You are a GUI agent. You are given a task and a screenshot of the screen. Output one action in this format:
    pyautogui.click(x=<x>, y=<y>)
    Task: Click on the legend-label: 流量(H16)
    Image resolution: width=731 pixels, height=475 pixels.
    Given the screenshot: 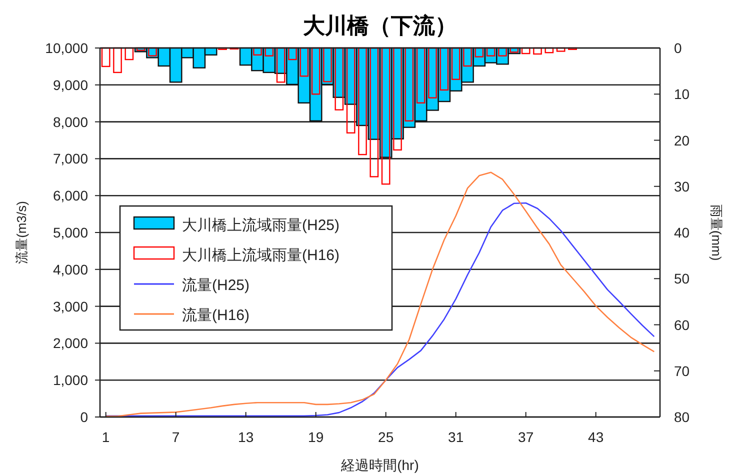 What is the action you would take?
    pyautogui.click(x=216, y=315)
    